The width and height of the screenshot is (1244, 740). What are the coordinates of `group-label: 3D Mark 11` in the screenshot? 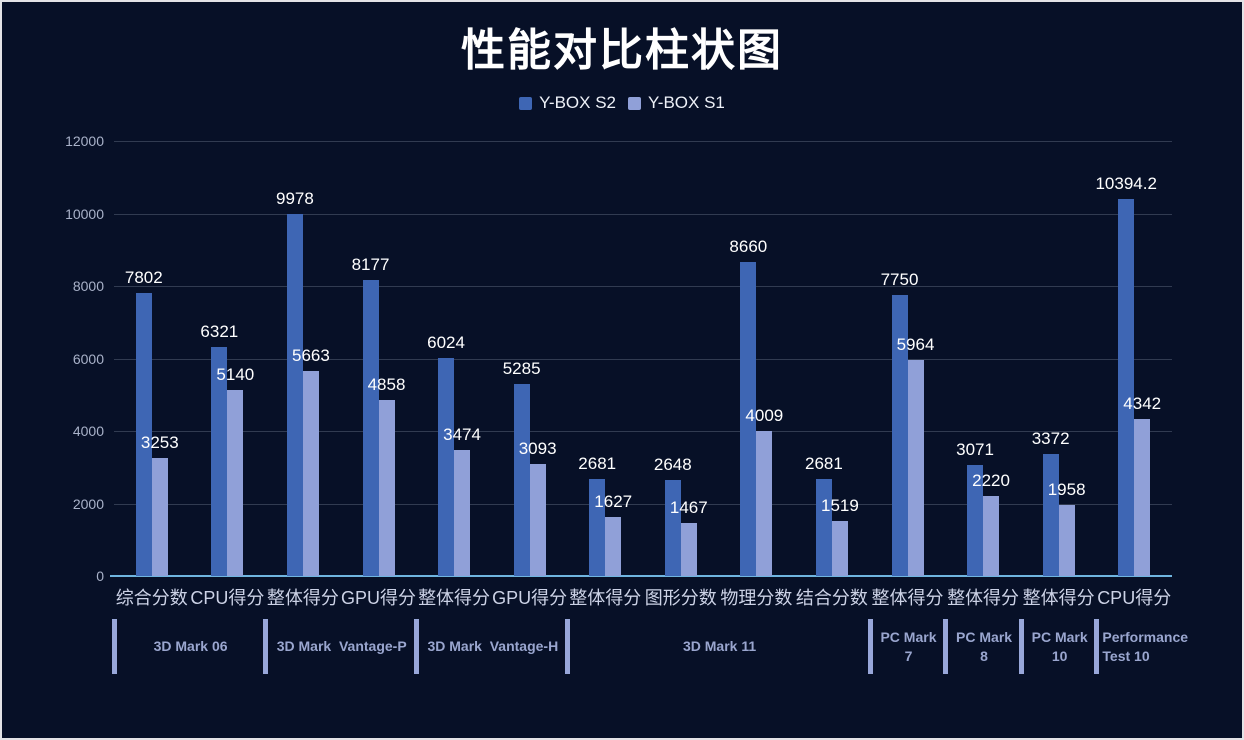 It's located at (719, 646).